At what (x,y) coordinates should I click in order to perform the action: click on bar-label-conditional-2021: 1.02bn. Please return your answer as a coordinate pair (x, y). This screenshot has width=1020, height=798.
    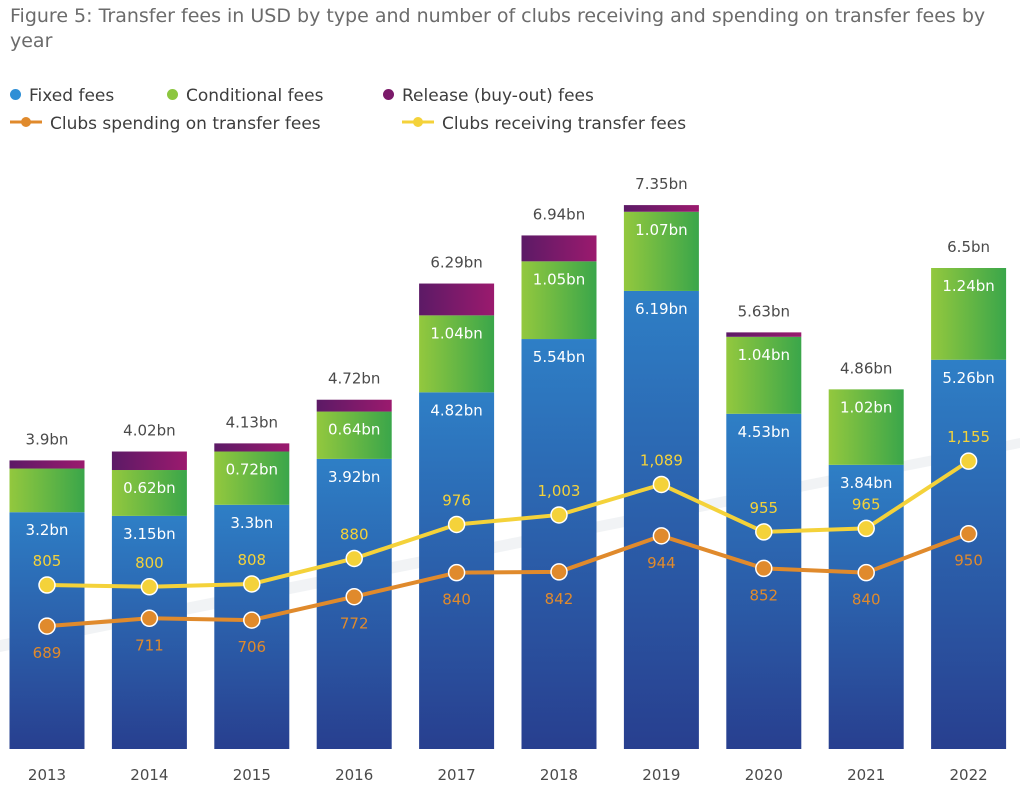
    Looking at the image, I should click on (866, 407).